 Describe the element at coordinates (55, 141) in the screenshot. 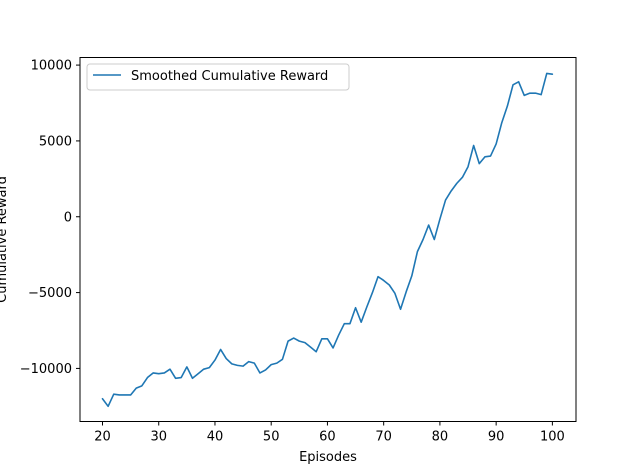

I see `y-tick-label: 5000` at that location.